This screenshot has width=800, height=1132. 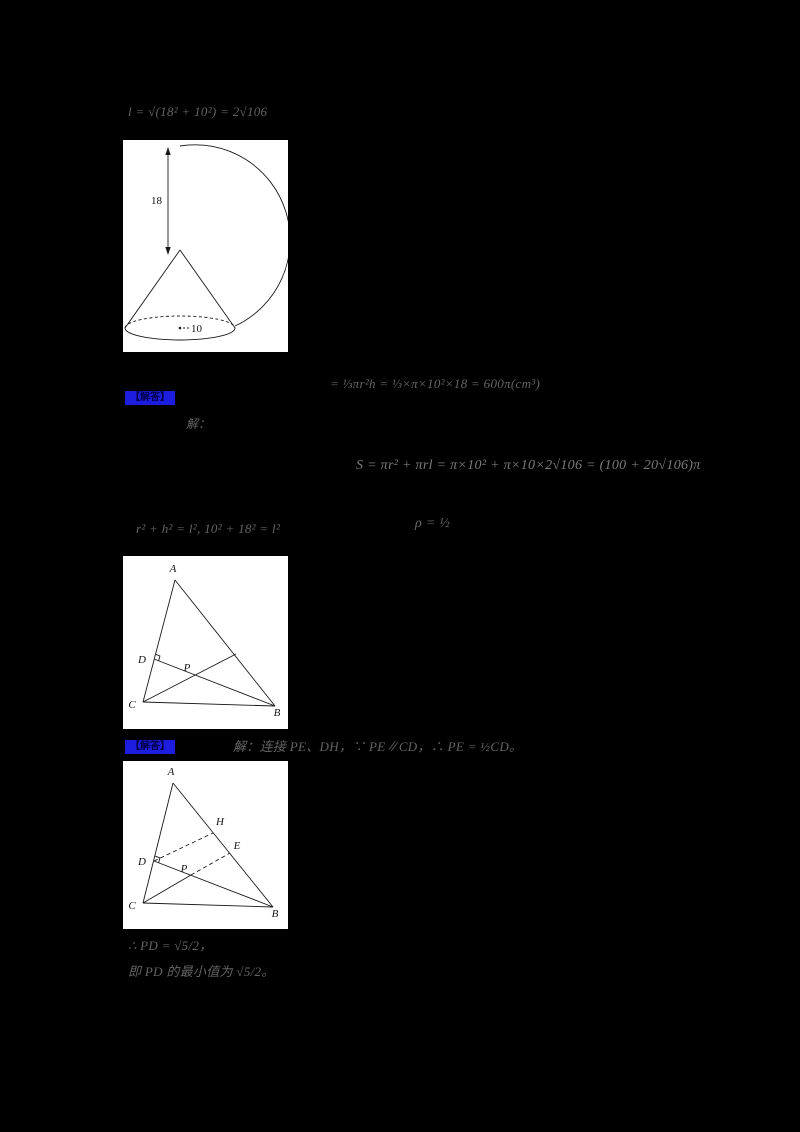 I want to click on figure-triangle-2: A C B D P H E, so click(x=205, y=845).